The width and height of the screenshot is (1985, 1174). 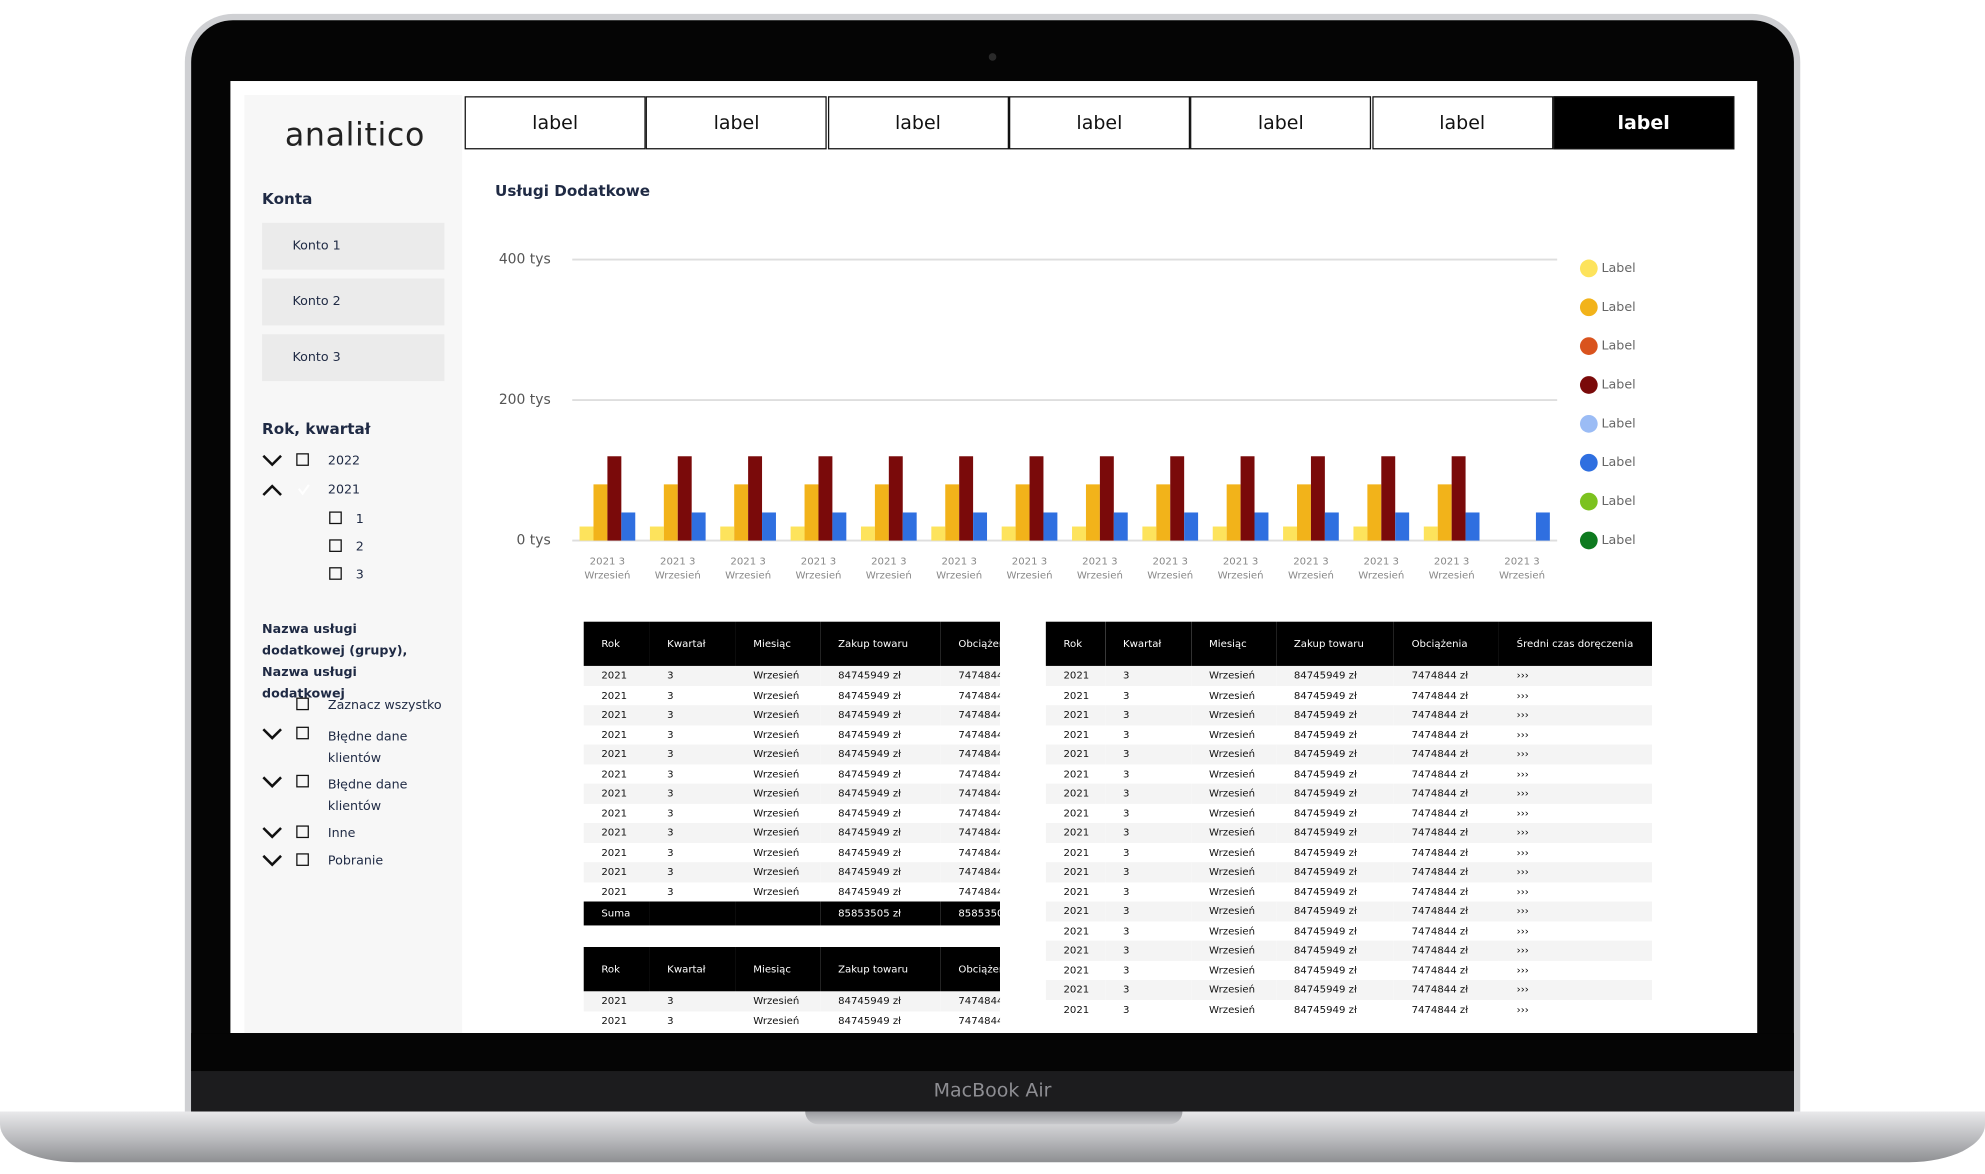 What do you see at coordinates (367, 796) in the screenshot?
I see `service: Błędne dane klientów` at bounding box center [367, 796].